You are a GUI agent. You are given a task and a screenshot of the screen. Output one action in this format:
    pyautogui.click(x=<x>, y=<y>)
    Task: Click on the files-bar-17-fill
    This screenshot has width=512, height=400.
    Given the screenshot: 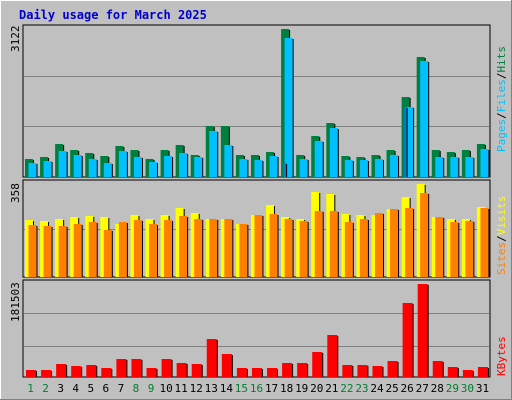 What is the action you would take?
    pyautogui.click(x=273, y=166)
    